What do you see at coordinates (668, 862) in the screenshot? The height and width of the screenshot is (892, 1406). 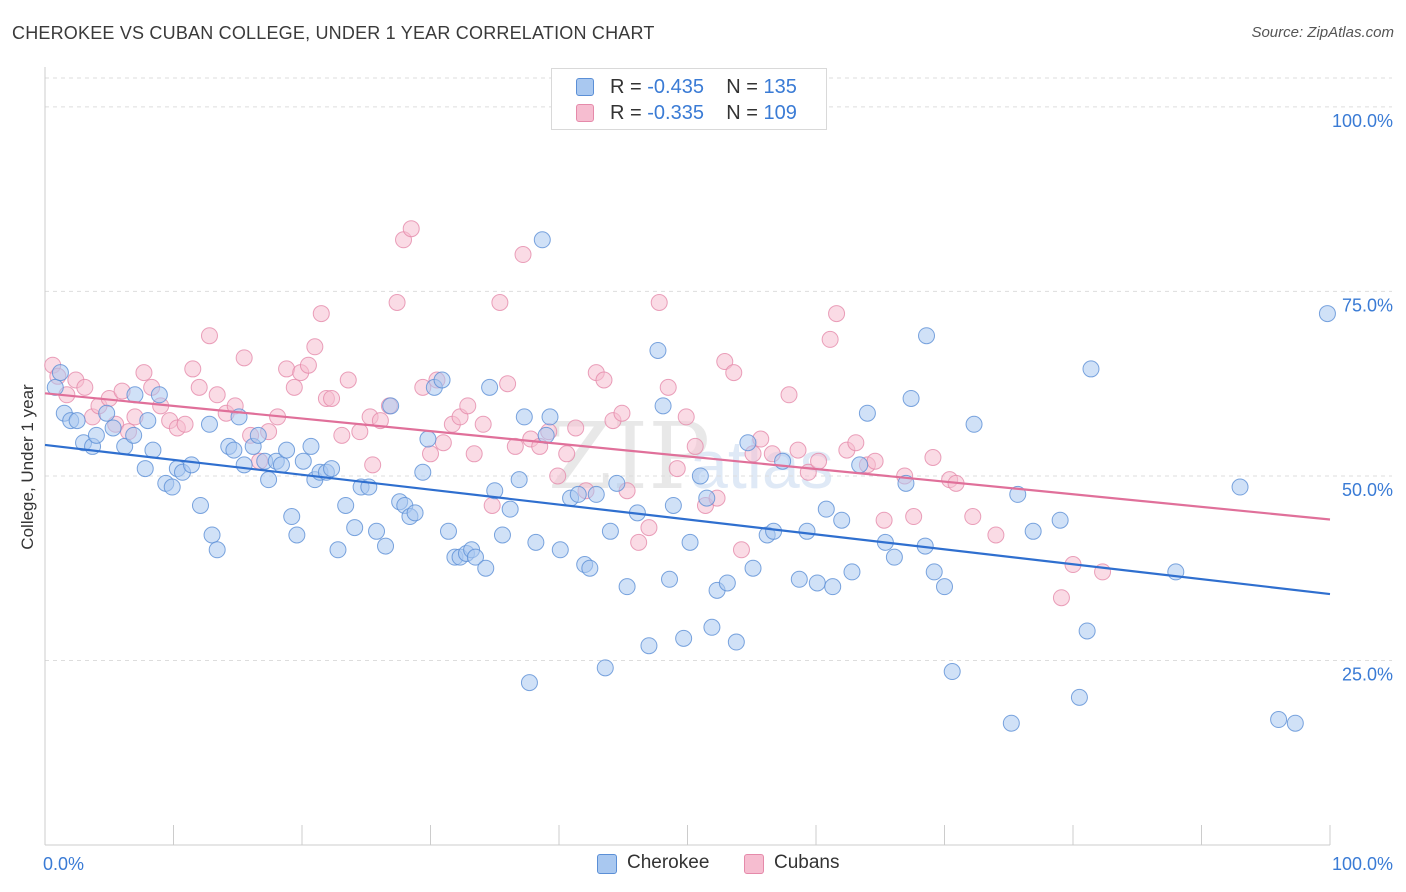 I see `cherokee-legend-label: Cherokee` at bounding box center [668, 862].